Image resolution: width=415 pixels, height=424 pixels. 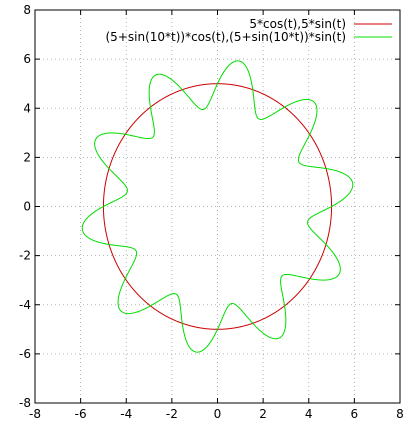 What do you see at coordinates (172, 414) in the screenshot?
I see `x-tick-label: -2` at bounding box center [172, 414].